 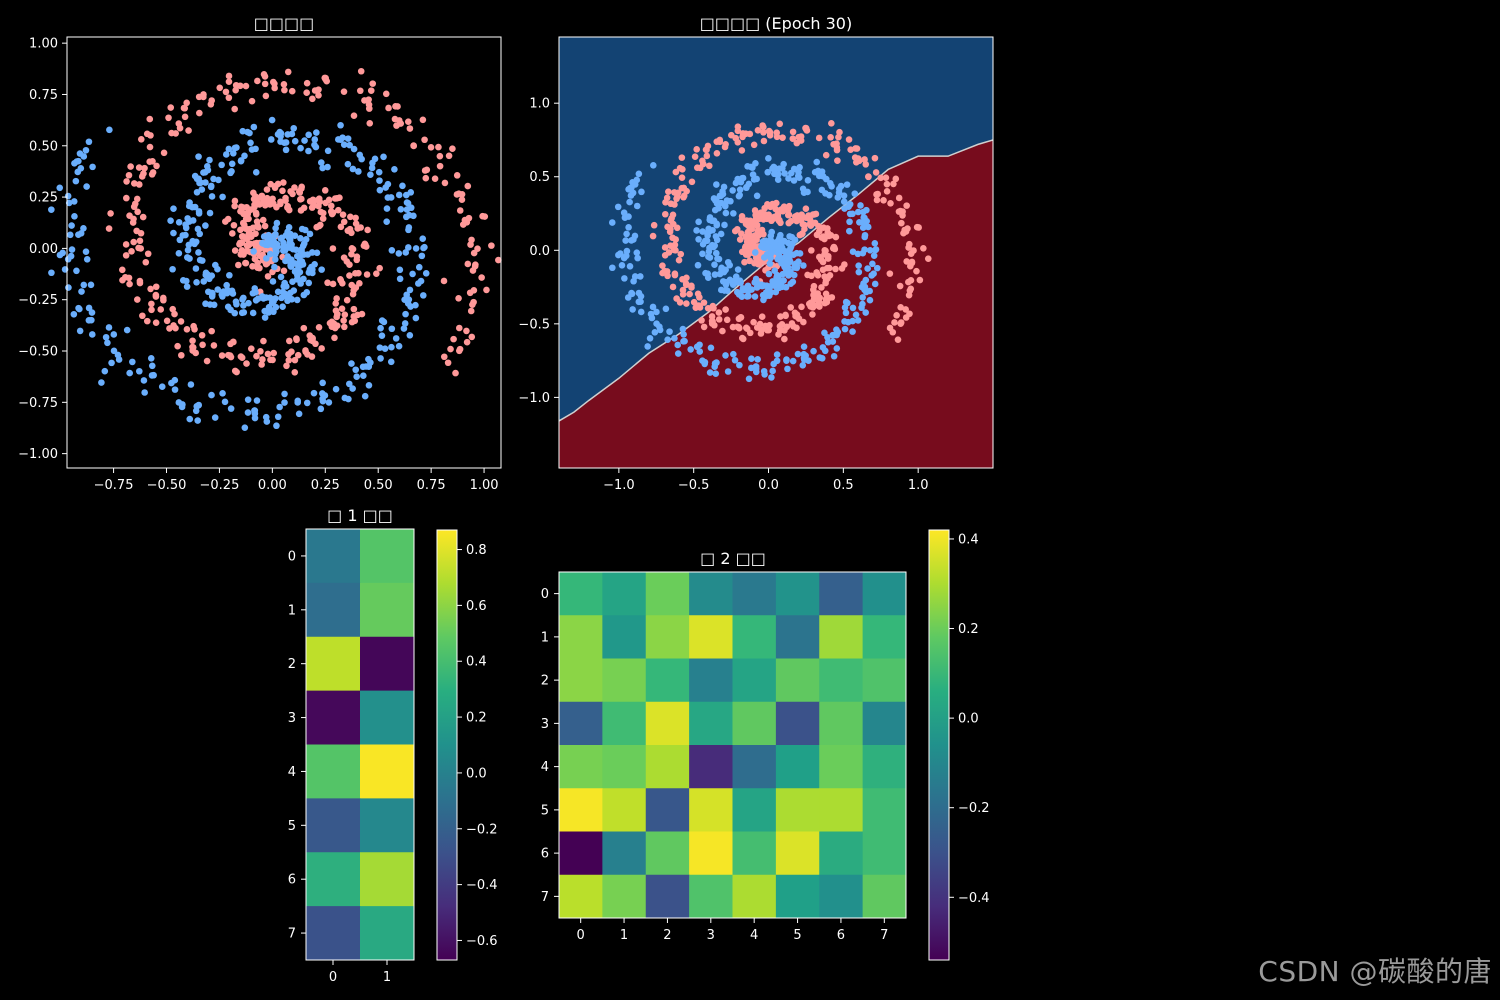 I want to click on x-tick-label: 5, so click(x=797, y=935).